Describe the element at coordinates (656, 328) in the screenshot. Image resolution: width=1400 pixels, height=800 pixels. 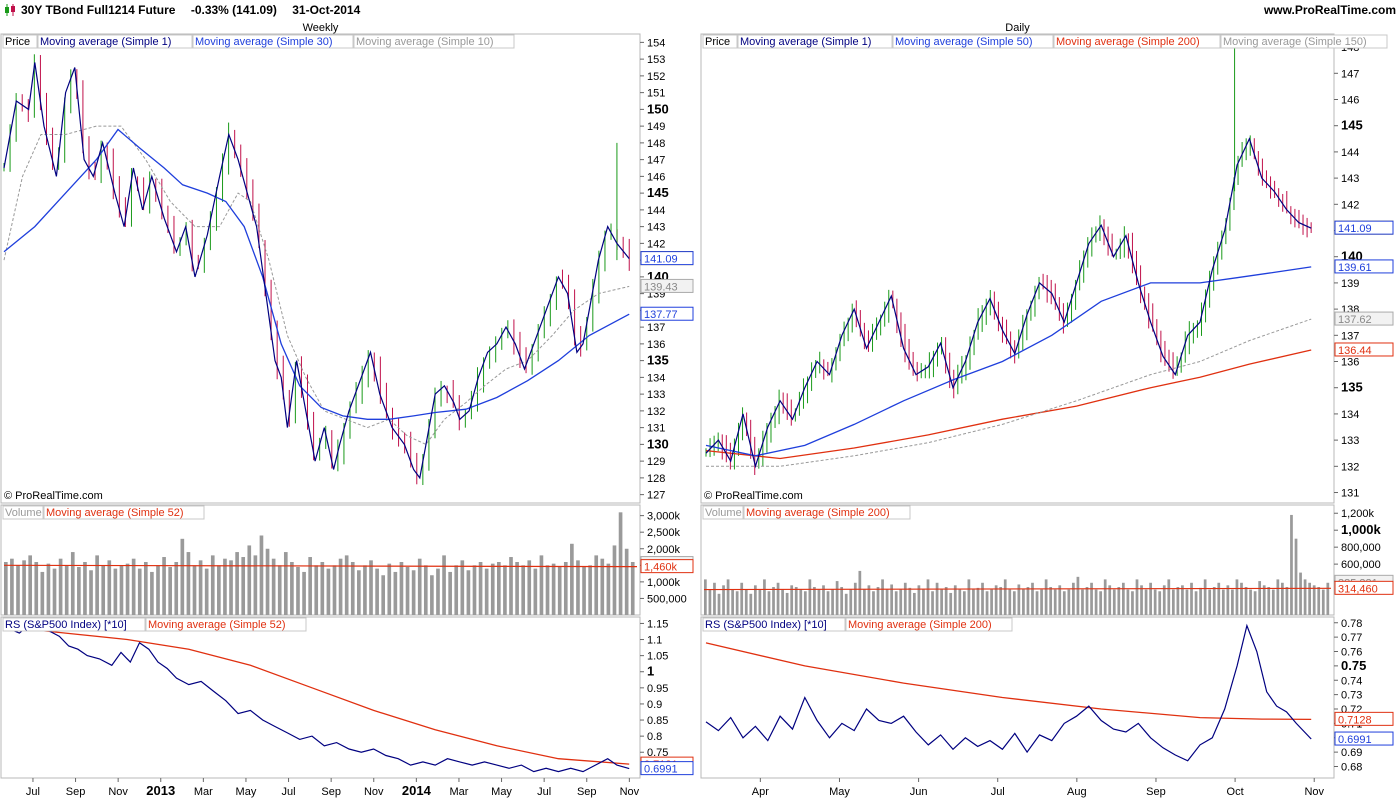
I see `weekly-price-y-axis-tick-label: 137` at that location.